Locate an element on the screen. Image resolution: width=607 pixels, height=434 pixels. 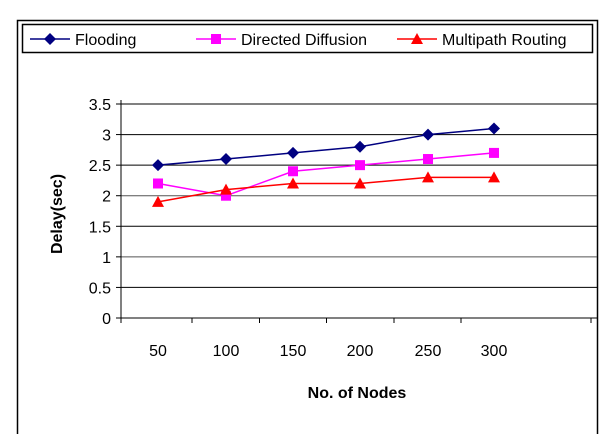
y-tick-label: 2 is located at coordinates (106, 197).